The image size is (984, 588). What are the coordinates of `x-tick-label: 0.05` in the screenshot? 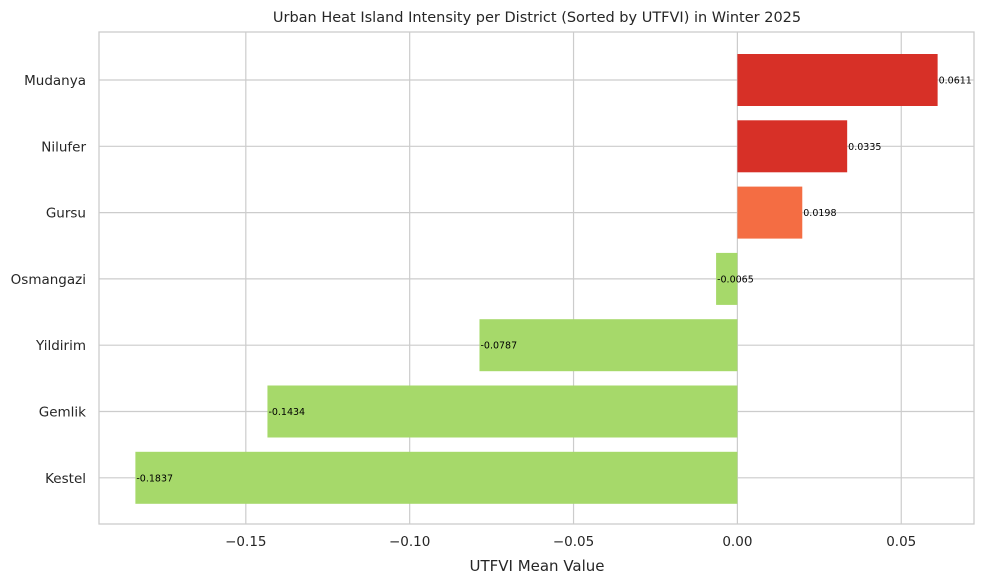 It's located at (901, 542).